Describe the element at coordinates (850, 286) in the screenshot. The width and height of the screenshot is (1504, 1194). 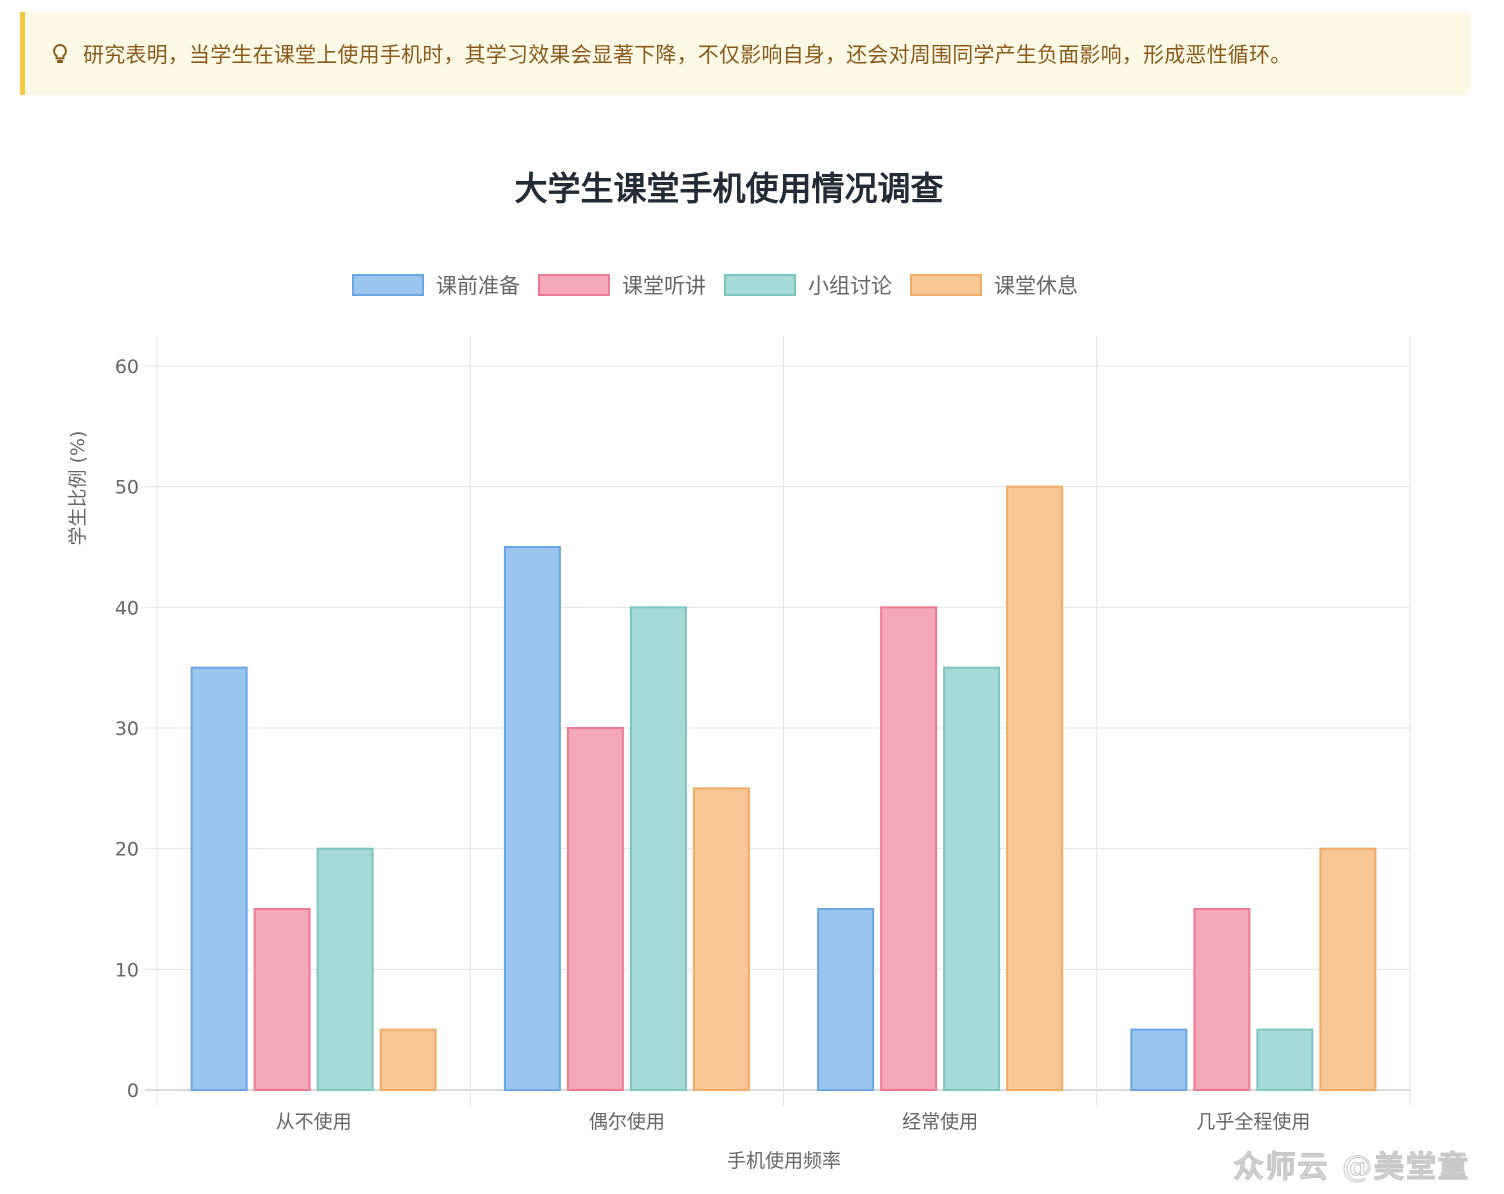
I see `legend-label: 小组讨论` at that location.